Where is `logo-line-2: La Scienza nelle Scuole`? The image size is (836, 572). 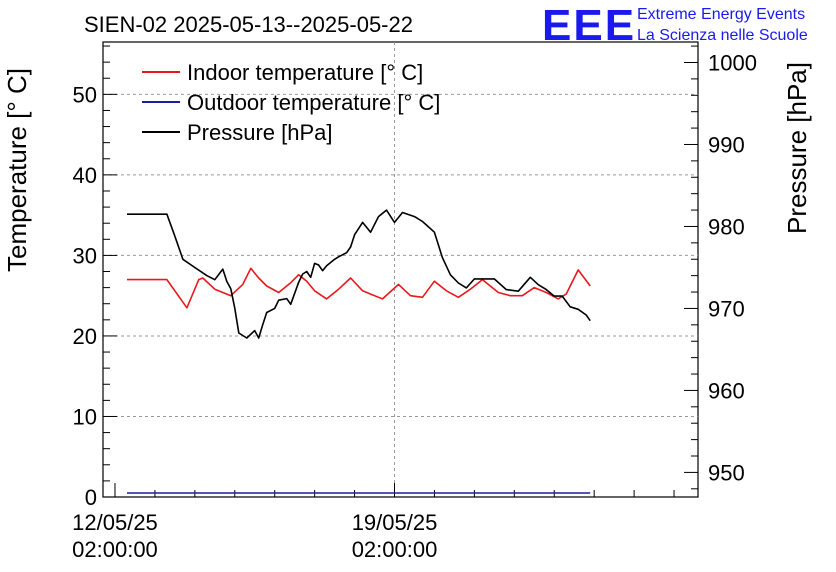 logo-line-2: La Scienza nelle Scuole is located at coordinates (722, 35).